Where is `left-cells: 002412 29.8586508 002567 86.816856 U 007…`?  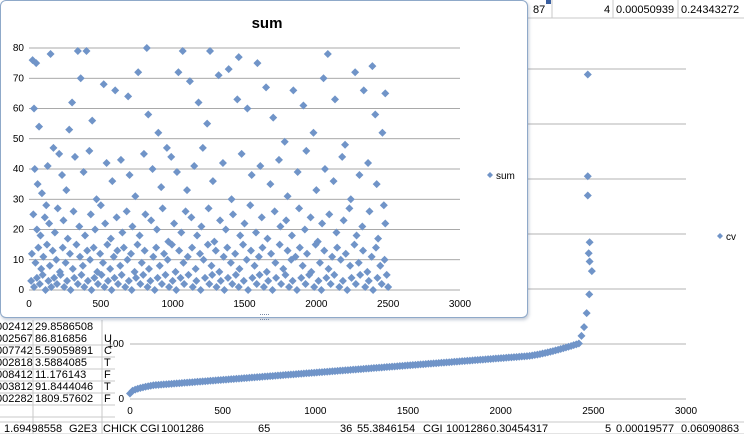 left-cells: 002412 29.8586508 002567 86.816856 U 007… is located at coordinates (57, 377).